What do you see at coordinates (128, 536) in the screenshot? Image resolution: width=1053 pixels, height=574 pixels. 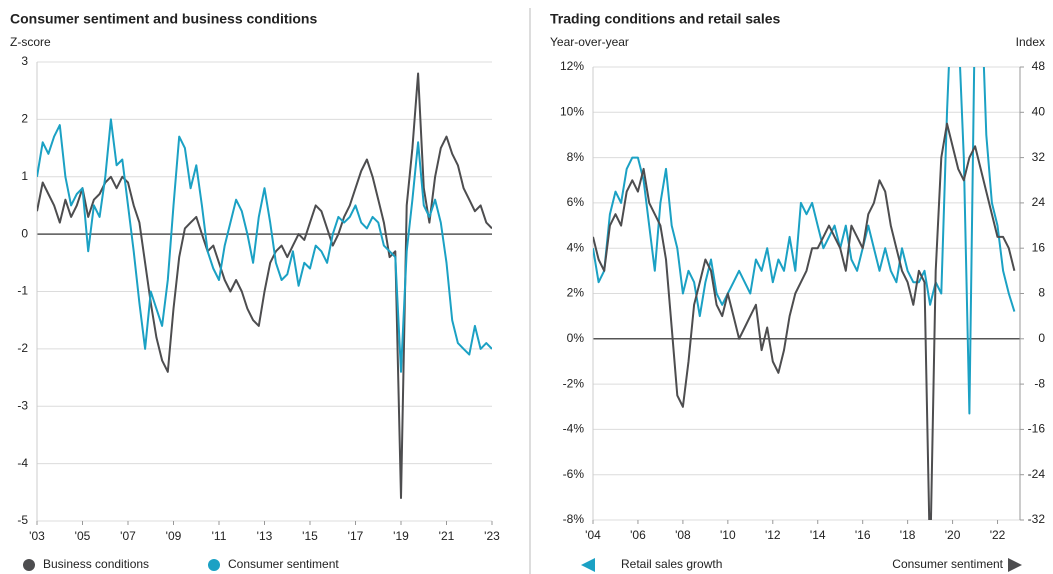 I see `x-tick-label: '07` at bounding box center [128, 536].